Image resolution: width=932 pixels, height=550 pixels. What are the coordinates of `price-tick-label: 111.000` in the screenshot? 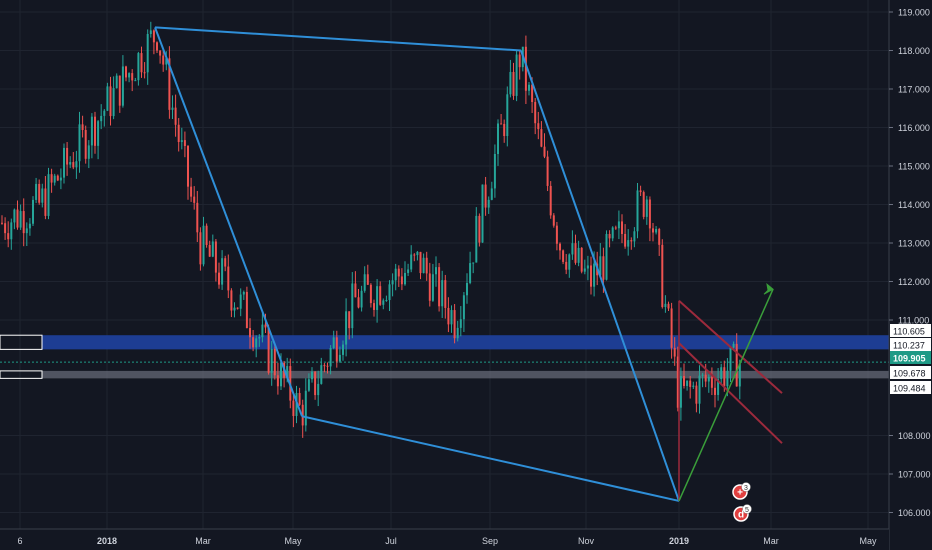 It's located at (913, 321).